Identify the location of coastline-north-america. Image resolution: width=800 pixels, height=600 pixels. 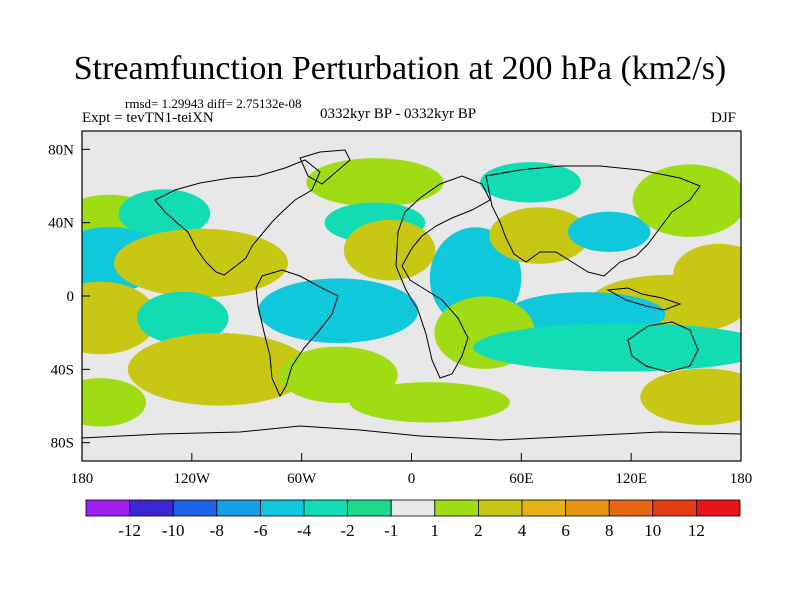
(237, 217).